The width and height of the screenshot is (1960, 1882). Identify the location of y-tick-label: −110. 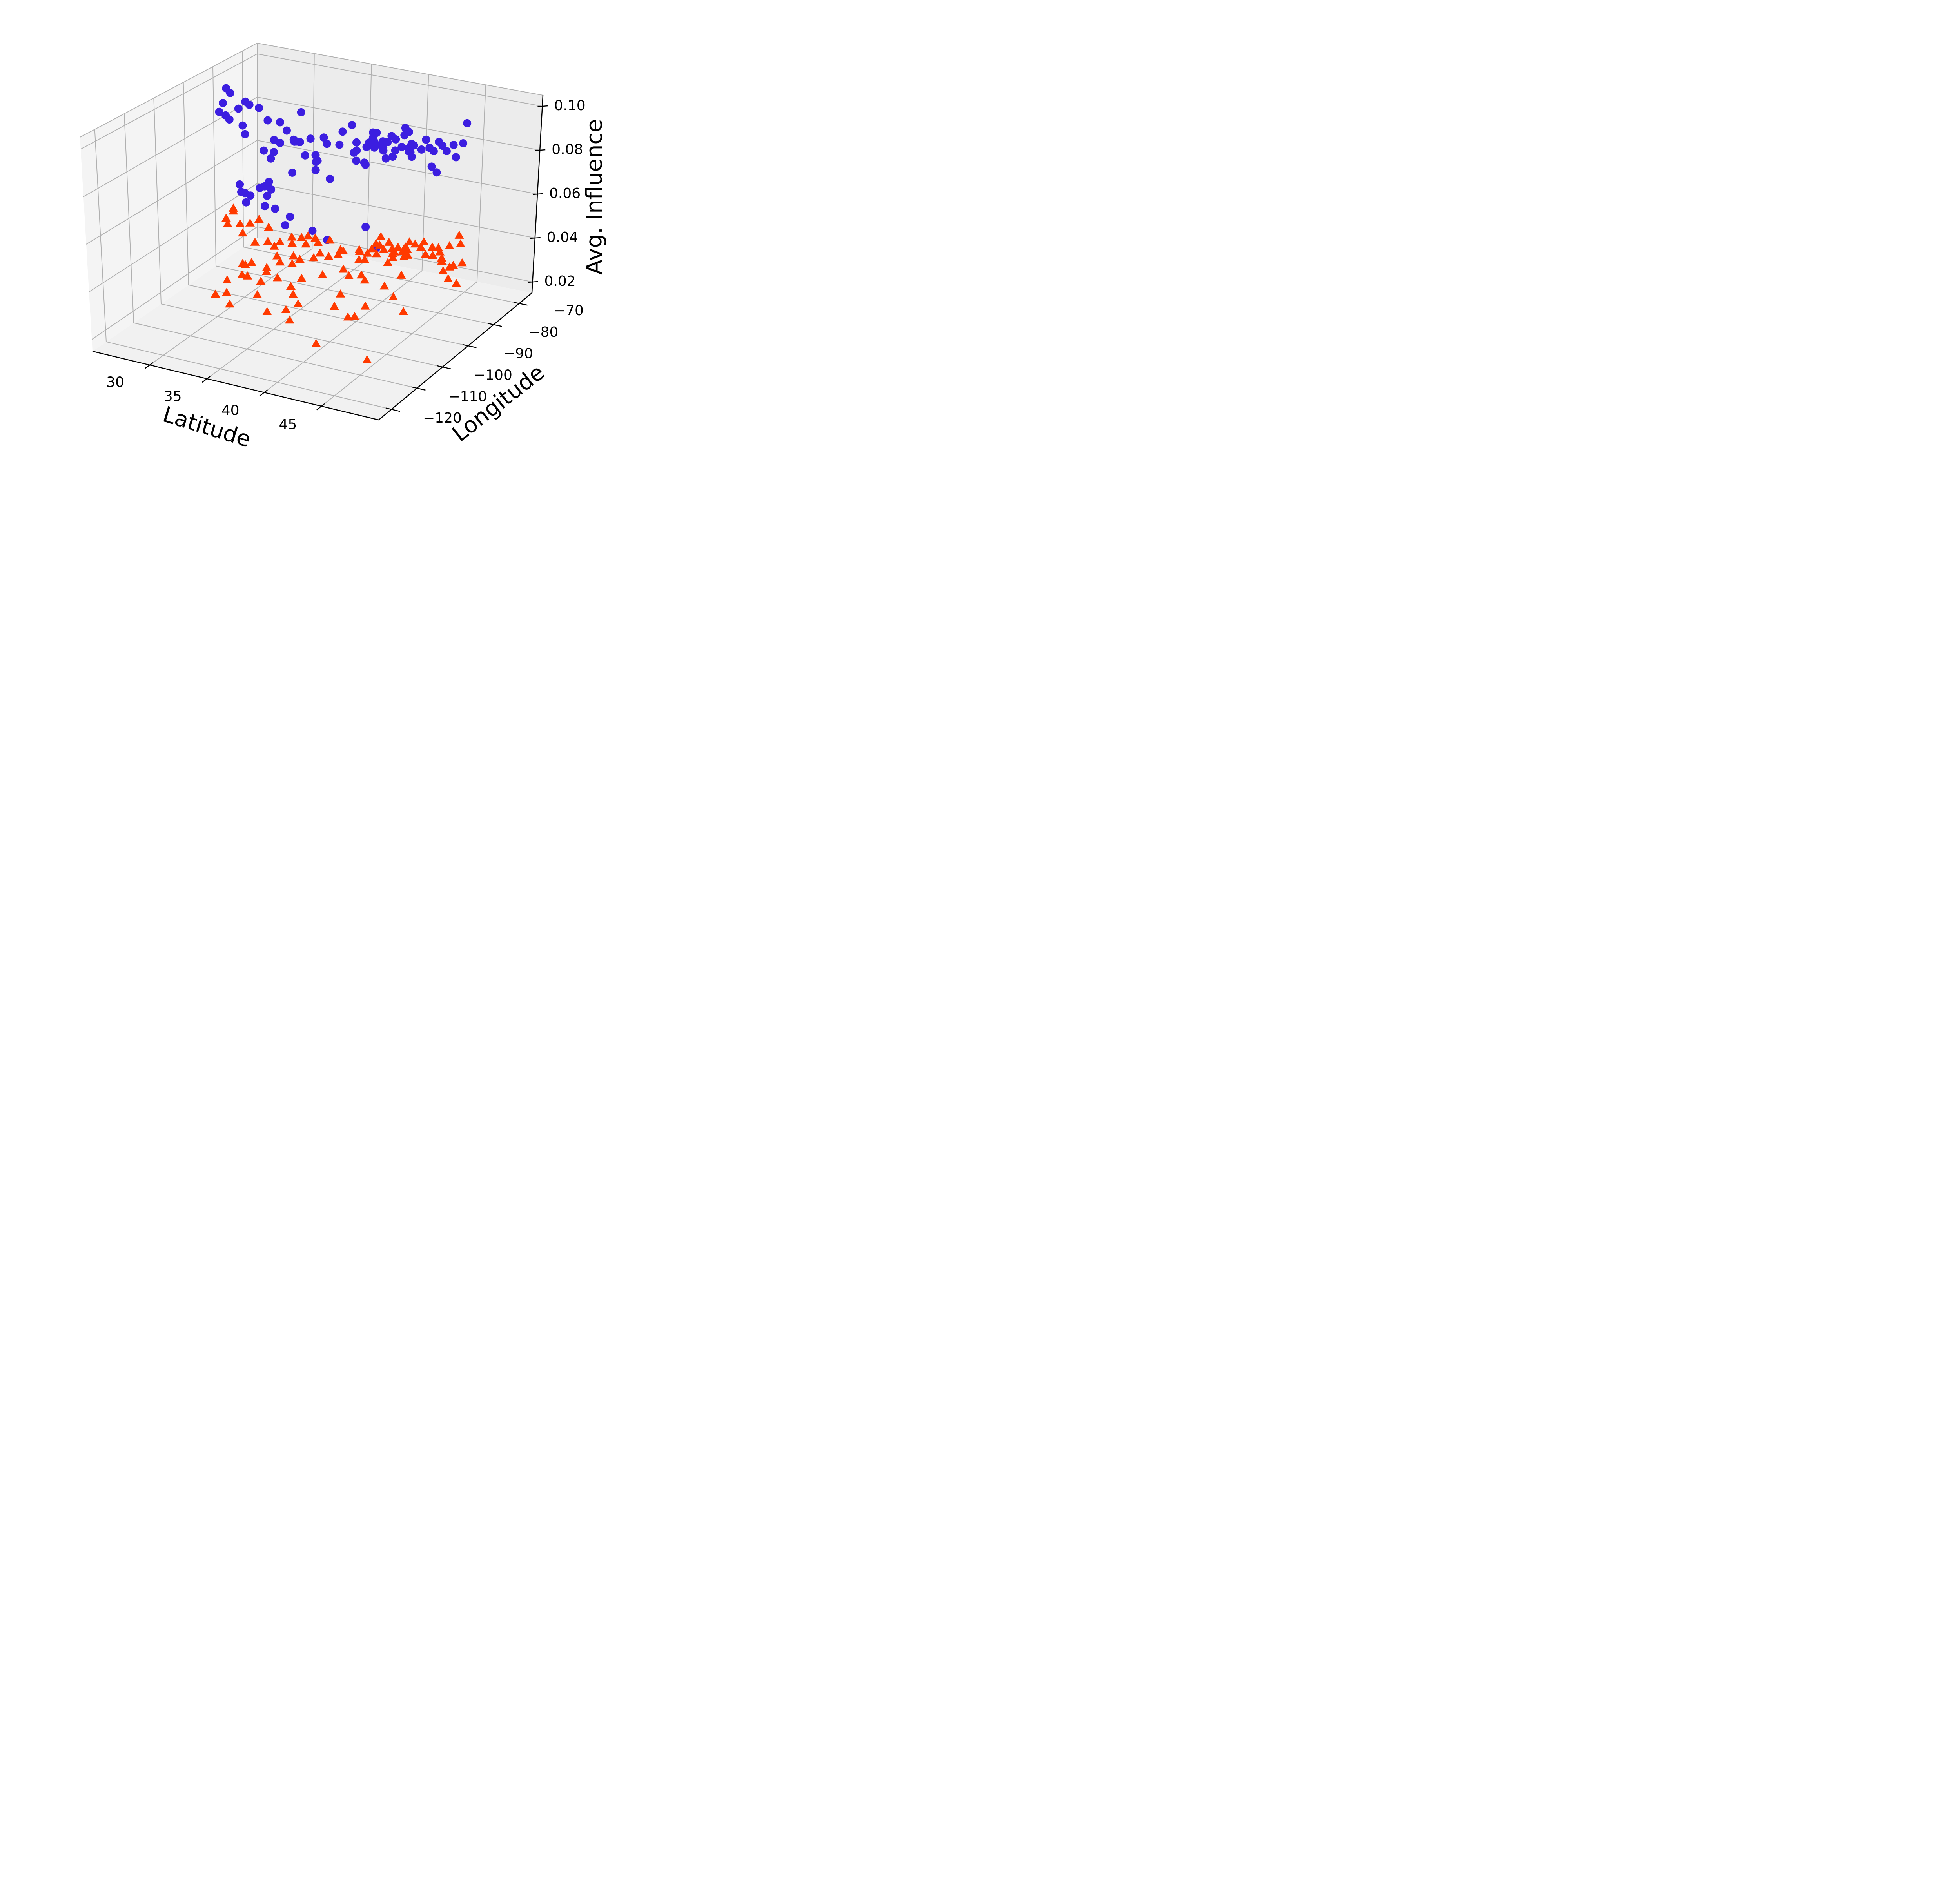
(467, 397).